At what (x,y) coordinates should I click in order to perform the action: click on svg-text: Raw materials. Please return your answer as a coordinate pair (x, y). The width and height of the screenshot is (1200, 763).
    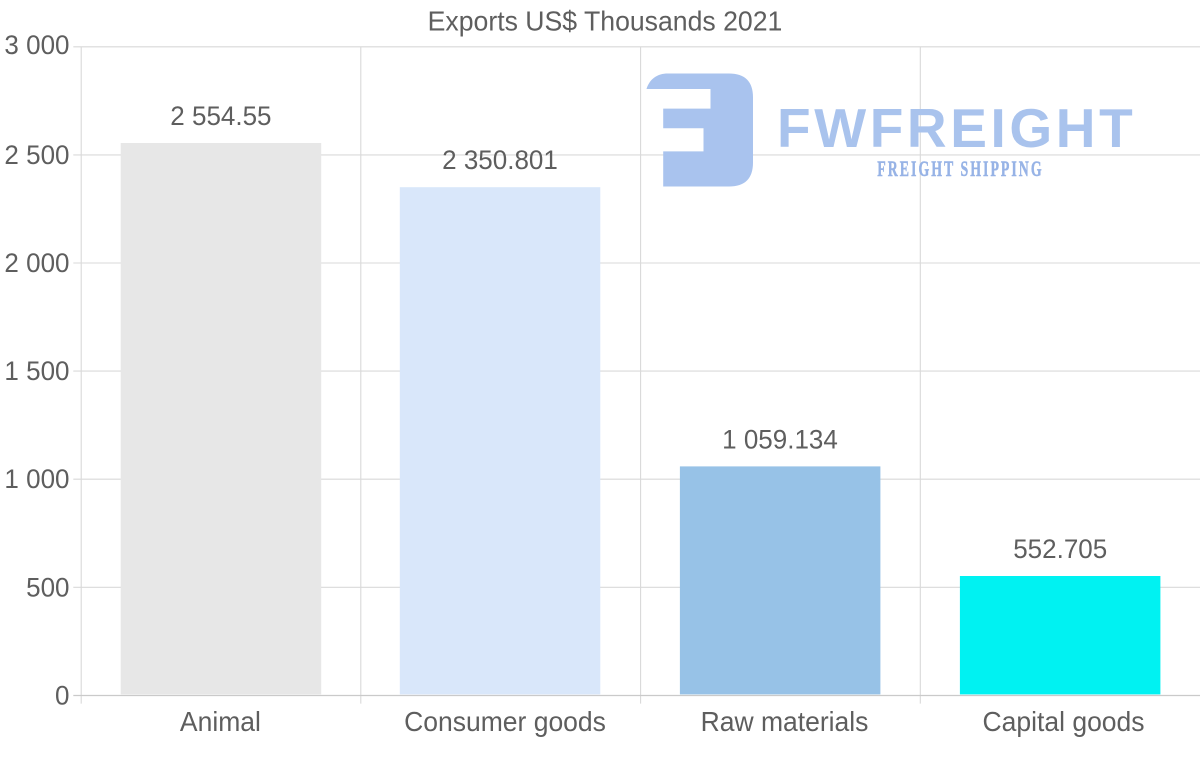
    Looking at the image, I should click on (785, 722).